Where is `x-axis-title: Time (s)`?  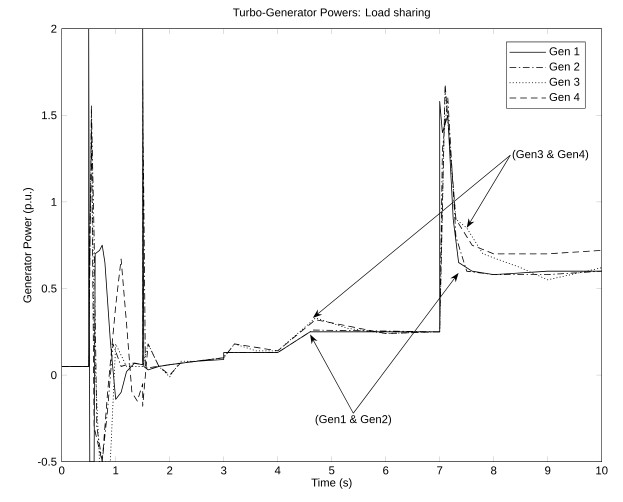
x-axis-title: Time (s) is located at coordinates (331, 483).